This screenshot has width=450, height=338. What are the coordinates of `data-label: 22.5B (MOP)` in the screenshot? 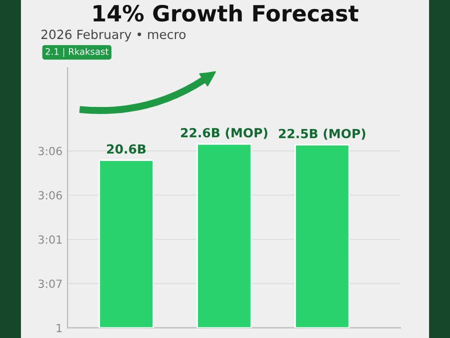 It's located at (322, 134).